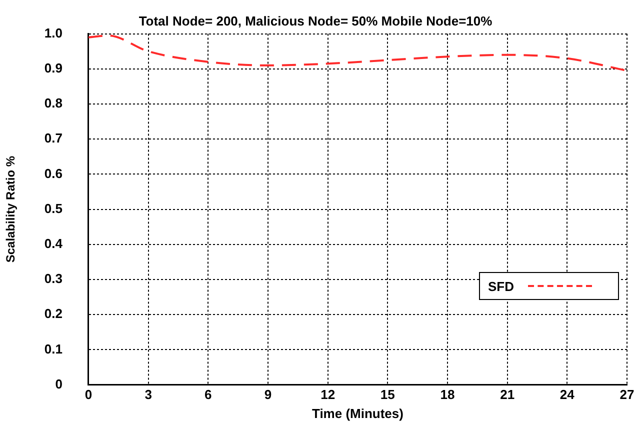  Describe the element at coordinates (53, 314) in the screenshot. I see `y-tick-label: 0.2` at that location.